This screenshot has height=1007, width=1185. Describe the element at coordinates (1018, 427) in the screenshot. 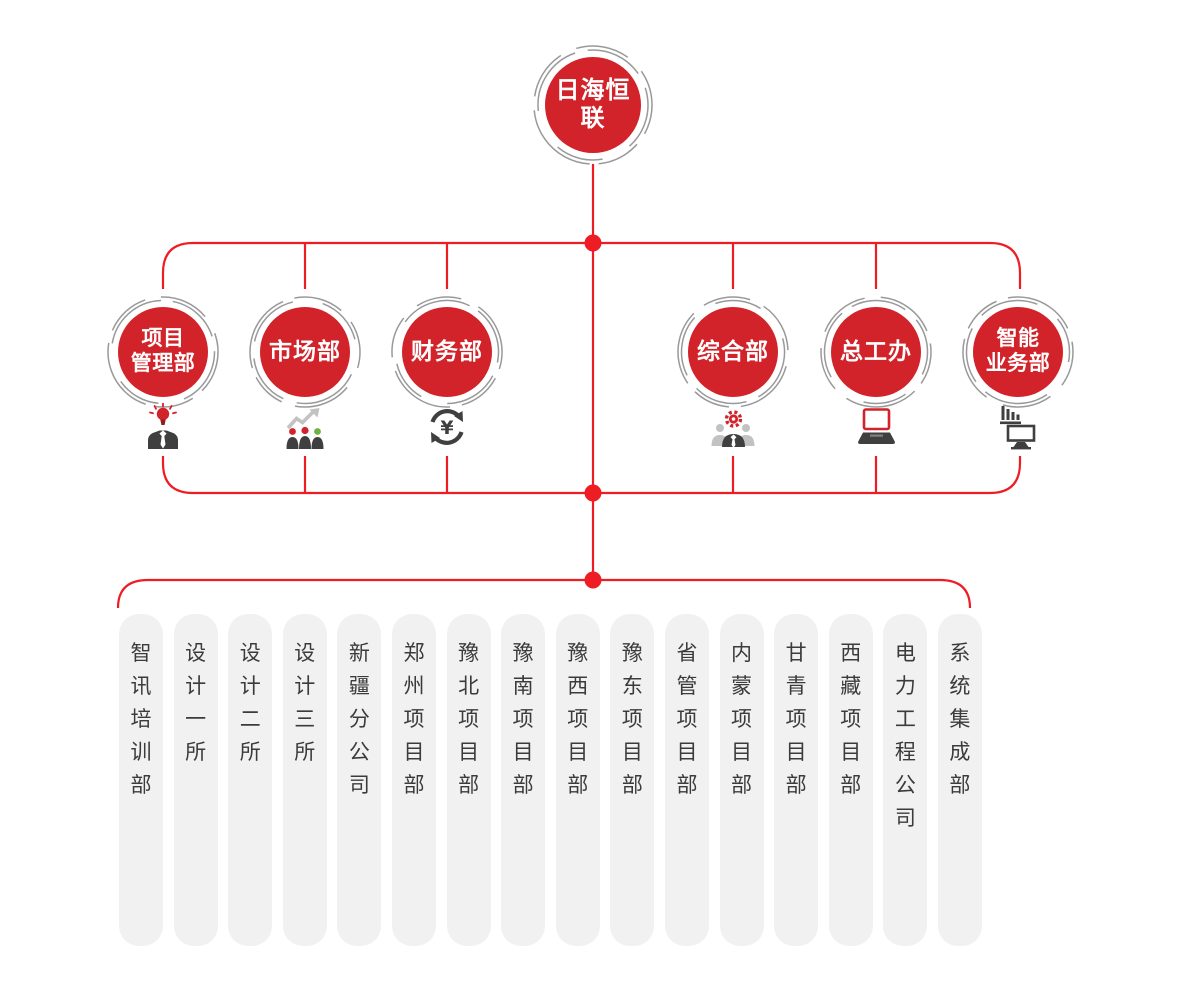

I see `monitor-stats-icon` at that location.